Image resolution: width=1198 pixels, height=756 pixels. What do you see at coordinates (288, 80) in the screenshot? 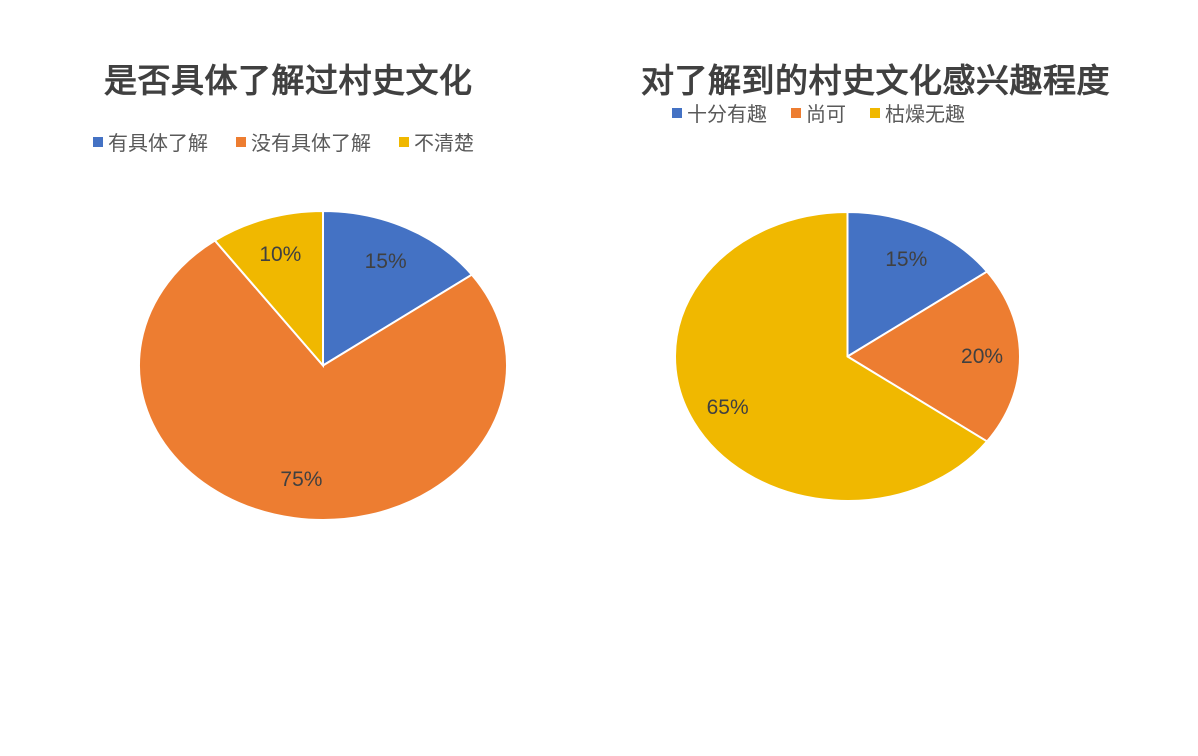
I see `chart-title: 是否具体了解过村史文化` at bounding box center [288, 80].